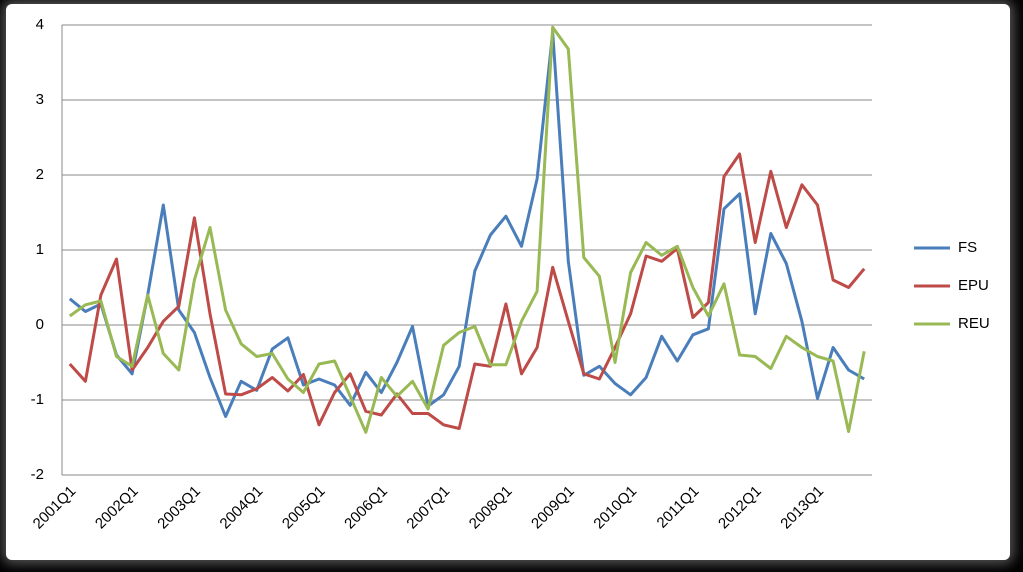 The image size is (1023, 572). What do you see at coordinates (179, 508) in the screenshot?
I see `x-tick-label: 2003Q1` at bounding box center [179, 508].